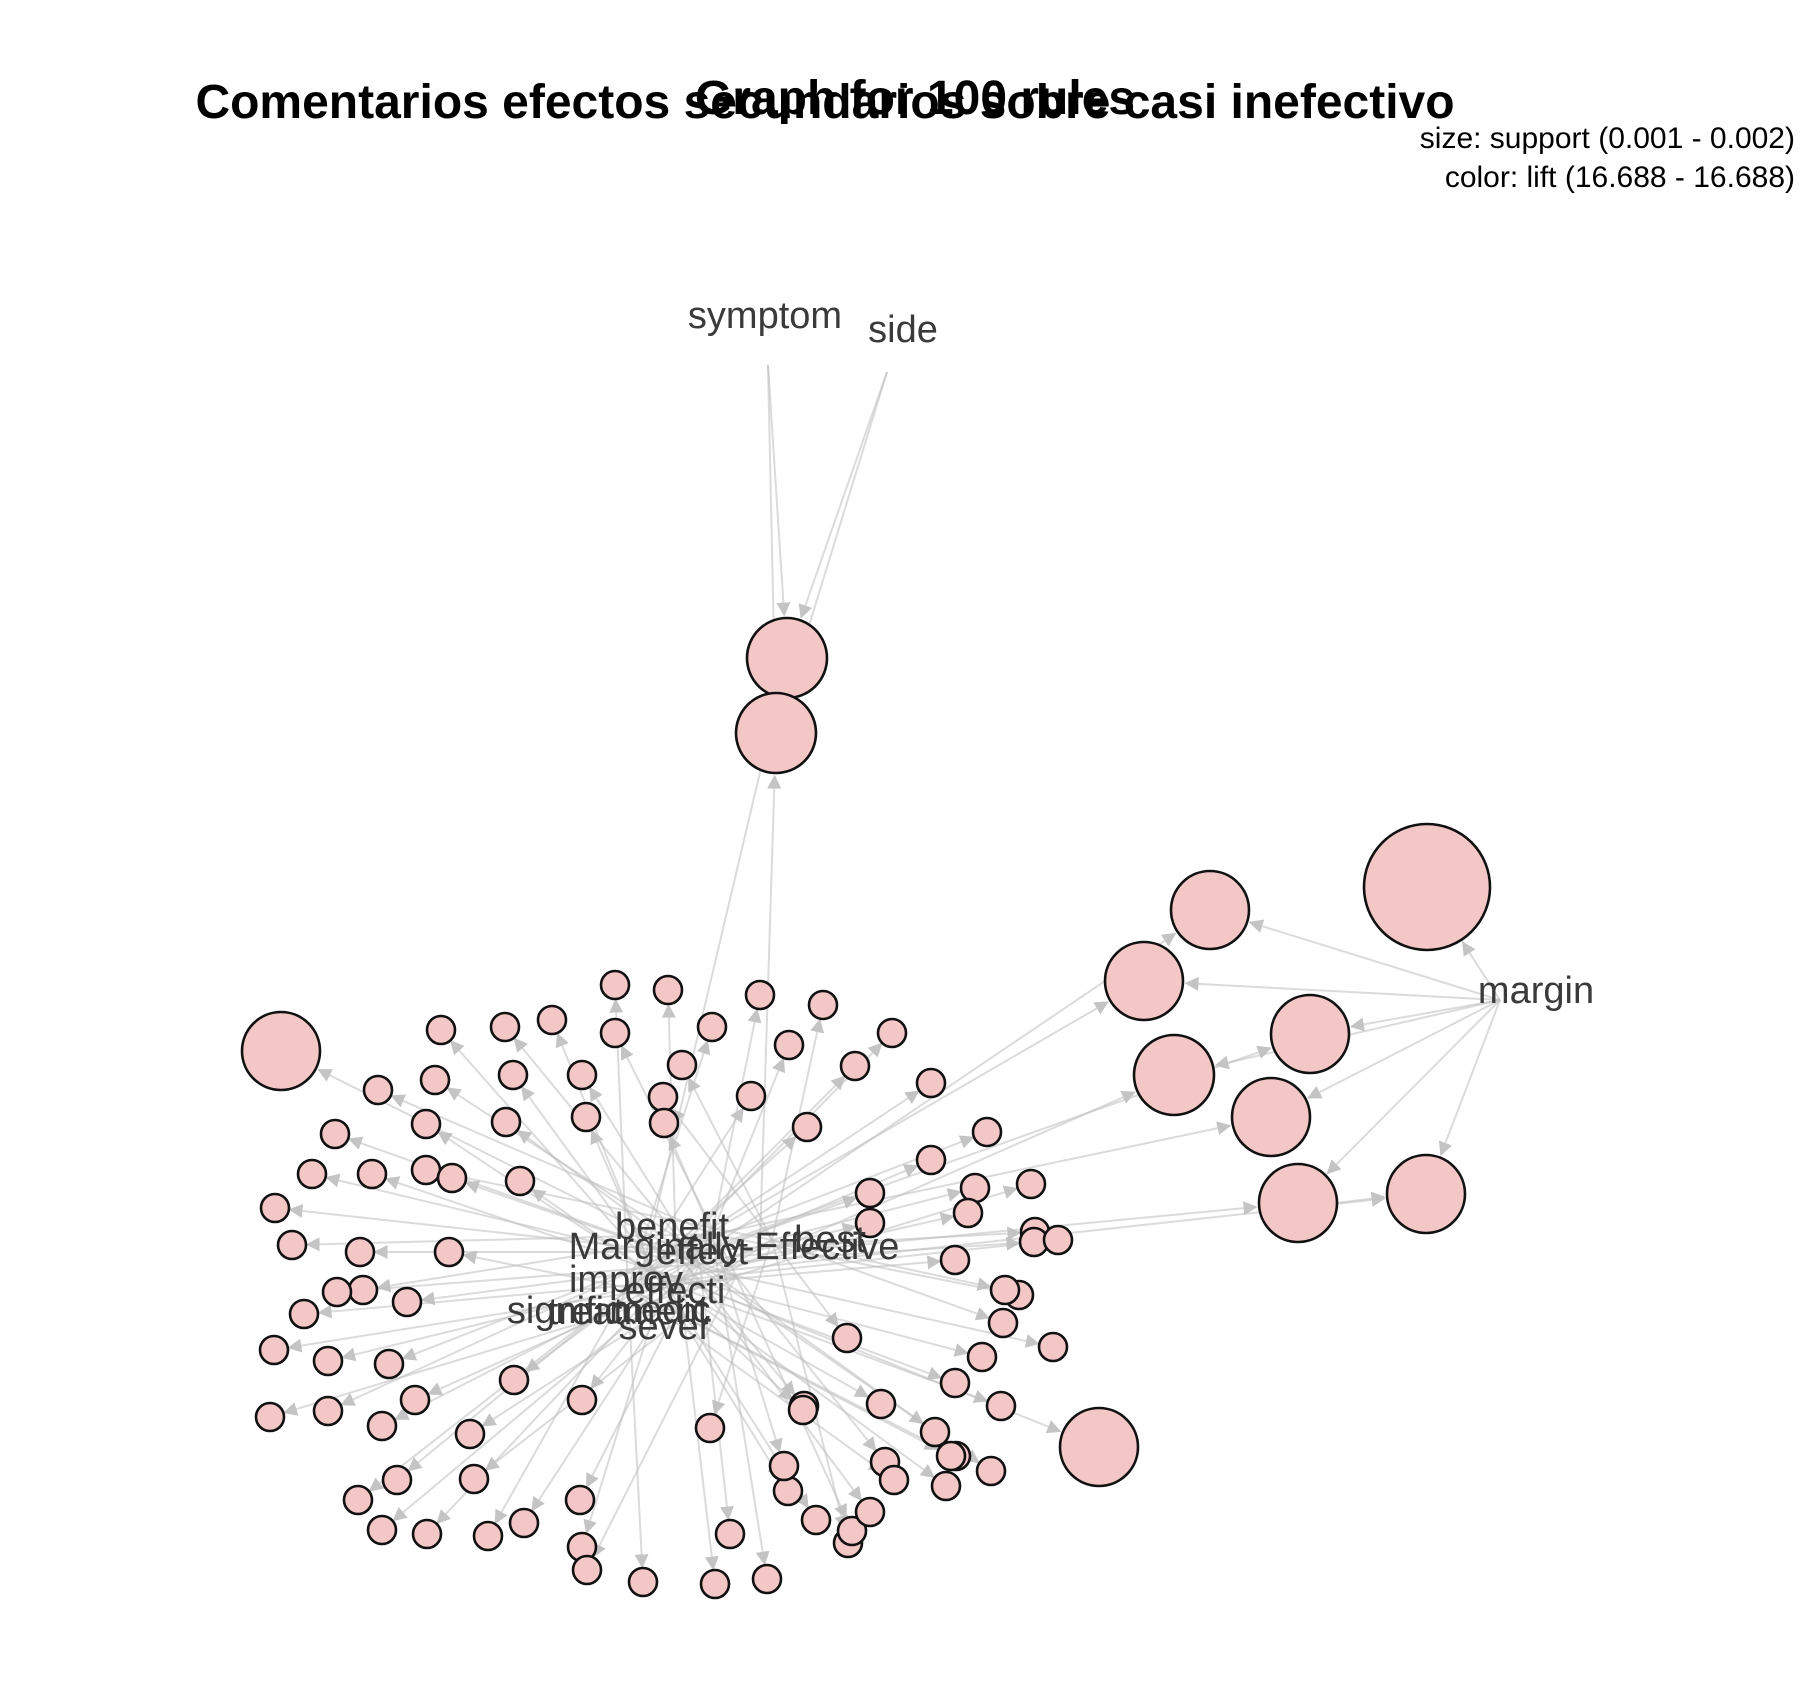 This screenshot has width=1800, height=1700. Describe the element at coordinates (1536, 991) in the screenshot. I see `item-label-margin: margin` at that location.